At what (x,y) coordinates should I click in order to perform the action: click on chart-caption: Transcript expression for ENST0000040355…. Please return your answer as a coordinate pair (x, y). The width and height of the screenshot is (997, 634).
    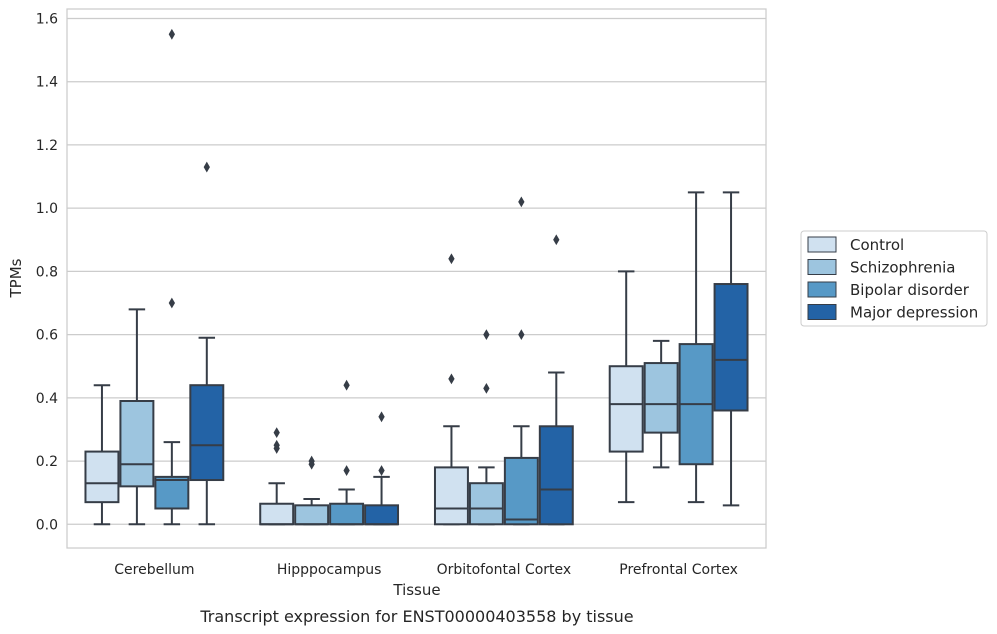
    Looking at the image, I should click on (416, 616).